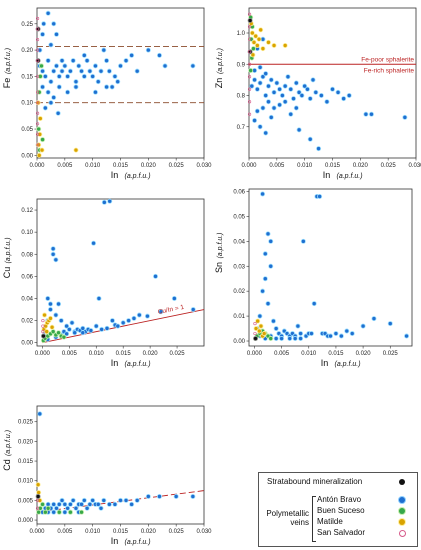 Image resolution: width=421 pixels, height=550 pixels. What do you see at coordinates (115, 363) in the screenshot?
I see `x-axis-label: In` at bounding box center [115, 363].